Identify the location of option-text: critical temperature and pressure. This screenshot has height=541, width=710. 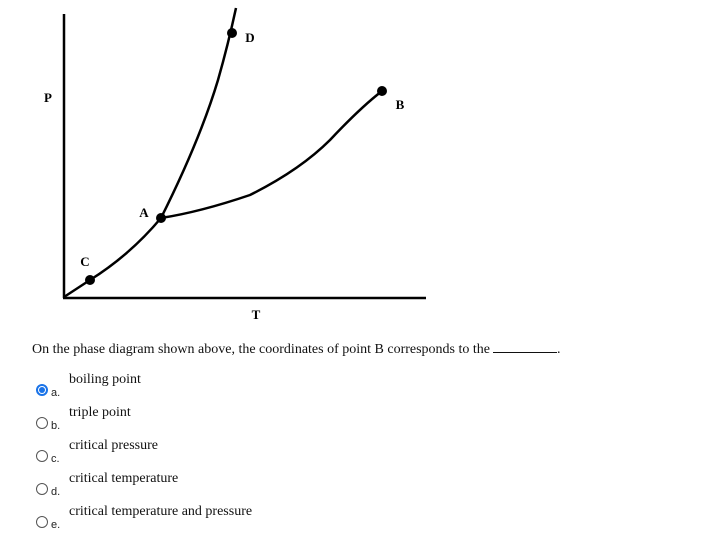
(161, 511).